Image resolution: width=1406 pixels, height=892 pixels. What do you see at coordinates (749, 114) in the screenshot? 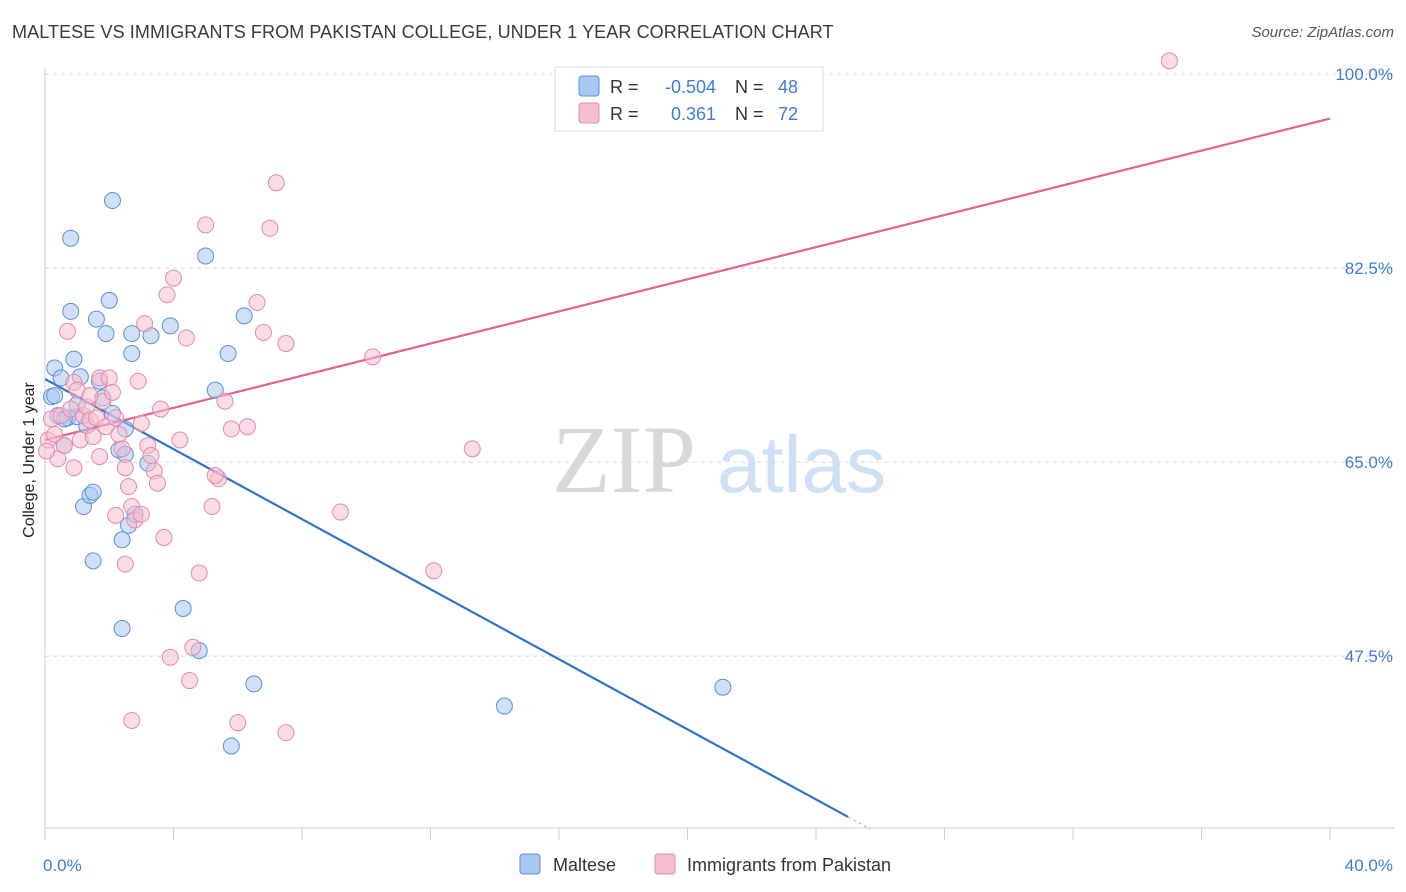
I see `legend-n-label-2: N =` at bounding box center [749, 114].